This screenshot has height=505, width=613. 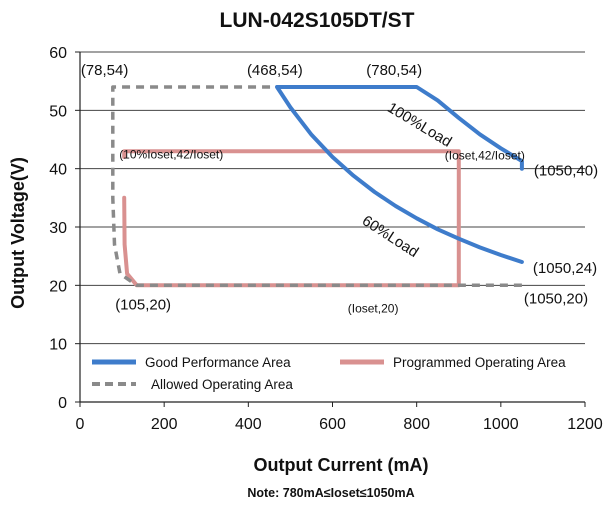 What do you see at coordinates (390, 236) in the screenshot?
I see `annotation-7: 60%Load` at bounding box center [390, 236].